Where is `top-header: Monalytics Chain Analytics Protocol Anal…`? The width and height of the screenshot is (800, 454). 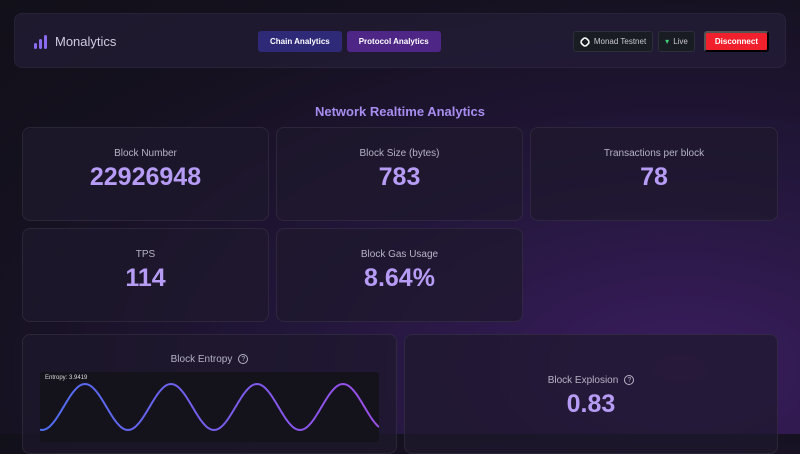
top-header: Monalytics Chain Analytics Protocol Anal… is located at coordinates (400, 40).